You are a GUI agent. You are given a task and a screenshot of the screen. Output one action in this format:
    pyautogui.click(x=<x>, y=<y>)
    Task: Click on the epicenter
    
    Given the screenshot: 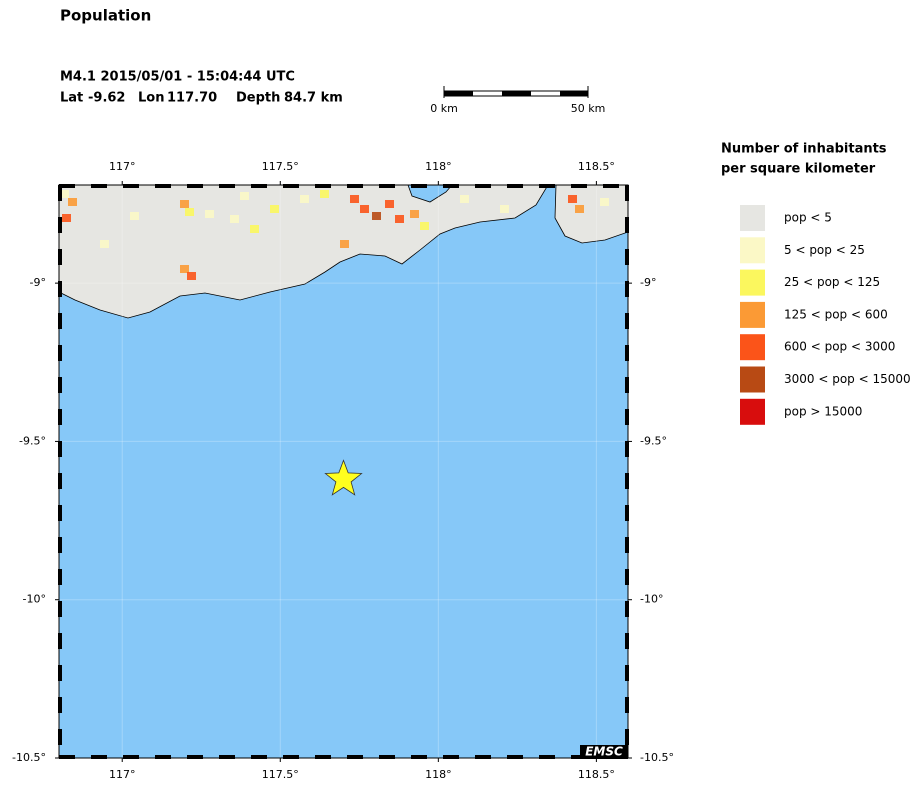 What is the action you would take?
    pyautogui.click(x=343, y=477)
    